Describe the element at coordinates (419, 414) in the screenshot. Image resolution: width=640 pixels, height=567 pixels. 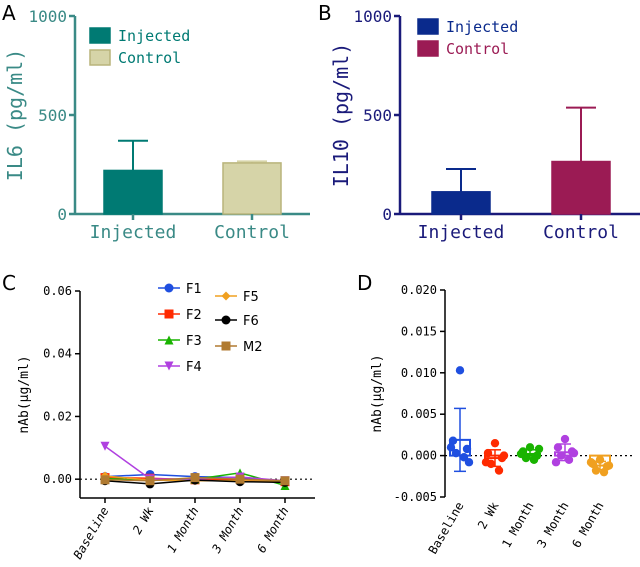
I see `y-tick-label-0-005: 0.005` at that location.